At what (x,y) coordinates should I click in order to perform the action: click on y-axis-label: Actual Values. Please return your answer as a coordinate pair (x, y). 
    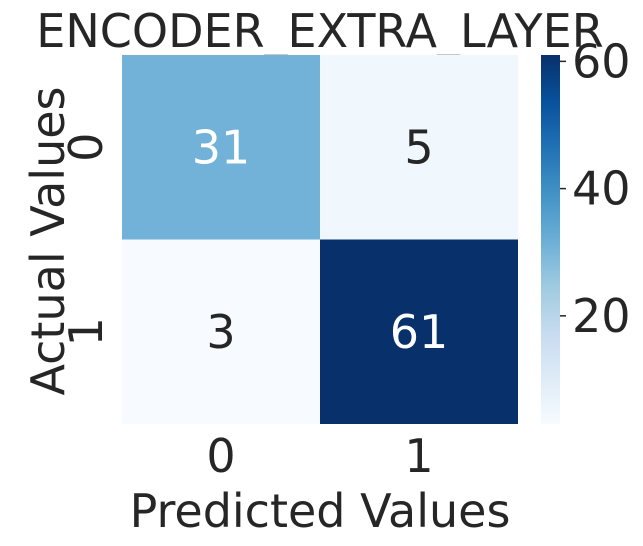
    Looking at the image, I should click on (48, 240).